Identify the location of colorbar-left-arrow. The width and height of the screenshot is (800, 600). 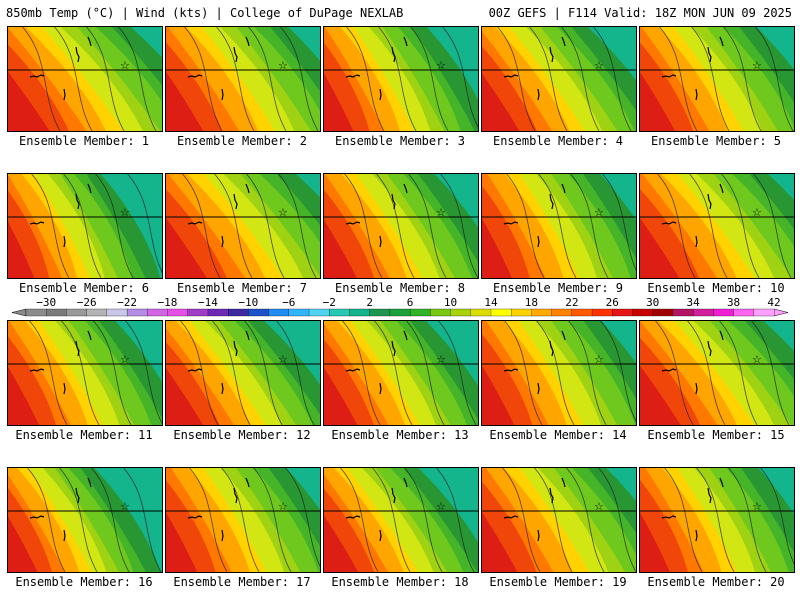
(19, 312).